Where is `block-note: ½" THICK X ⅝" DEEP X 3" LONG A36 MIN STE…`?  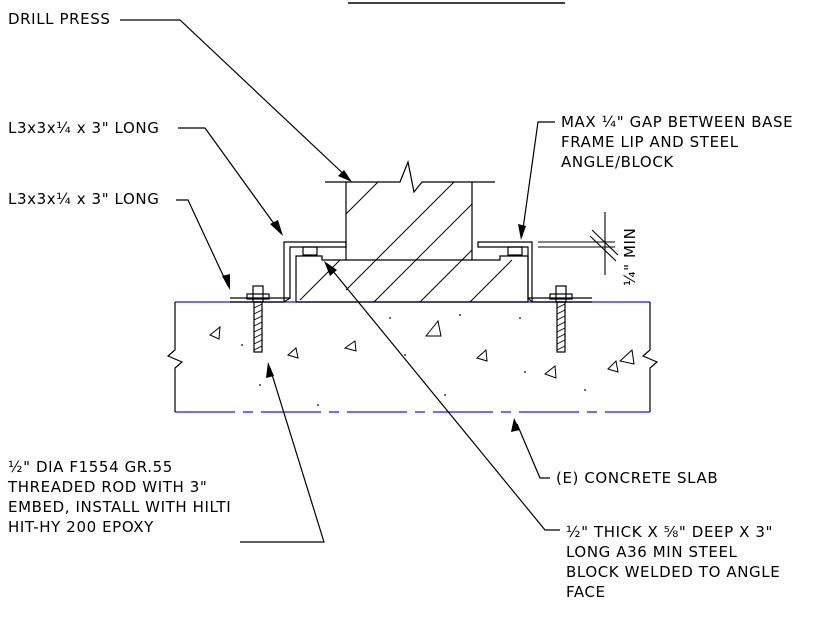
block-note: ½" THICK X ⅝" DEEP X 3" LONG A36 MIN STE… is located at coordinates (673, 562).